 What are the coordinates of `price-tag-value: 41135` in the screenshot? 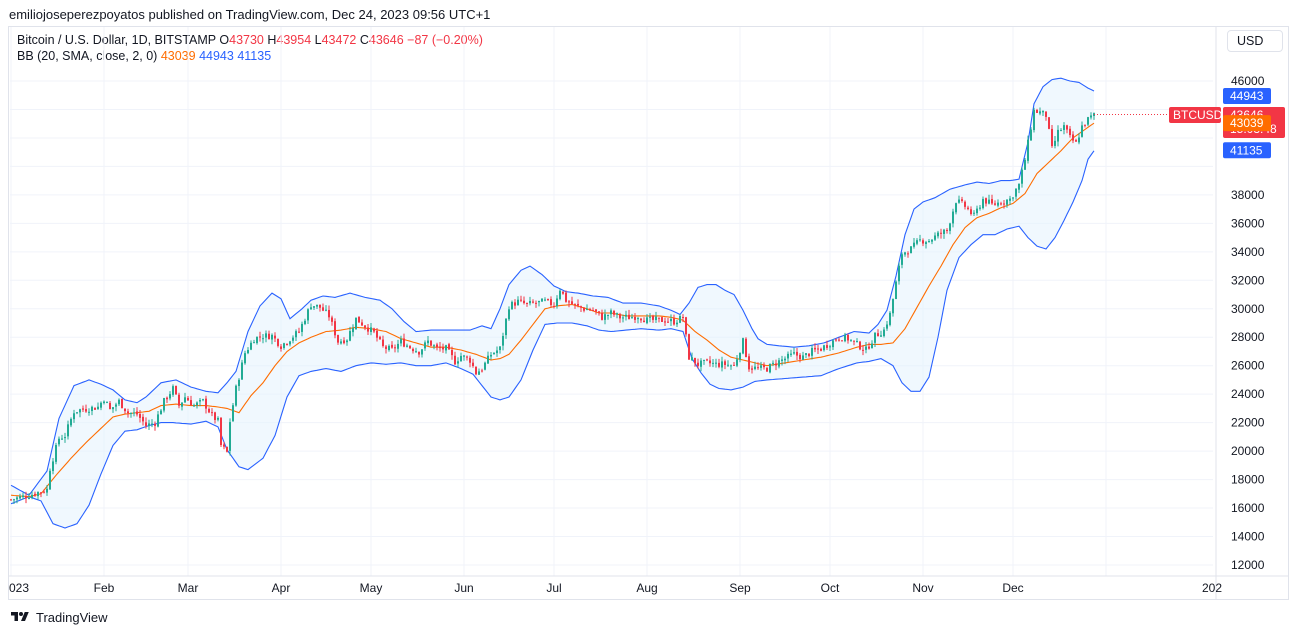 It's located at (1246, 150).